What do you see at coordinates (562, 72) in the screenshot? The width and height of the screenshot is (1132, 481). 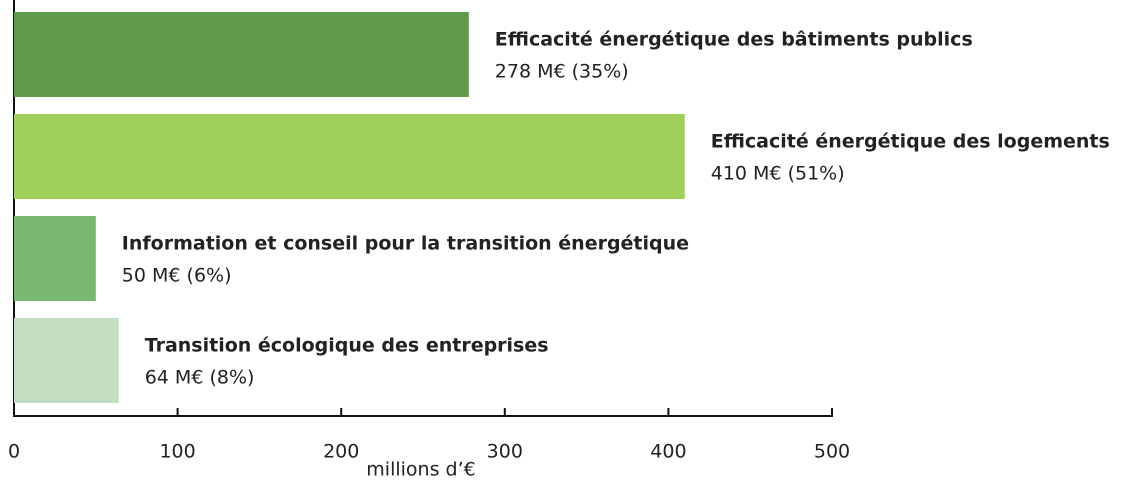 I see `bar-value-label: 278 M€ (35%)` at bounding box center [562, 72].